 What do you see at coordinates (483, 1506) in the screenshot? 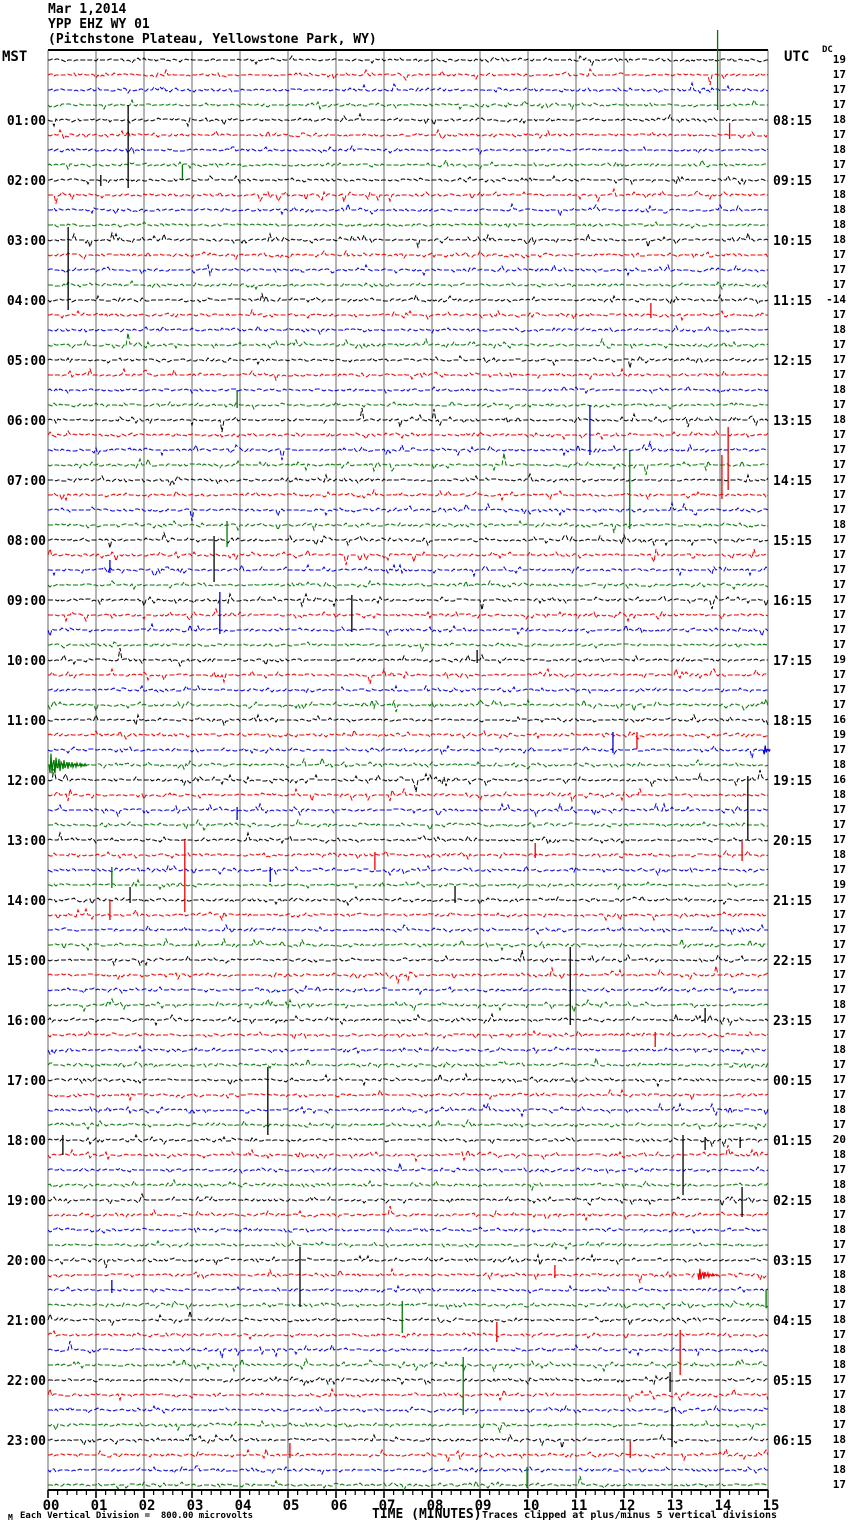
I see `x-tick-label: 09` at bounding box center [483, 1506].